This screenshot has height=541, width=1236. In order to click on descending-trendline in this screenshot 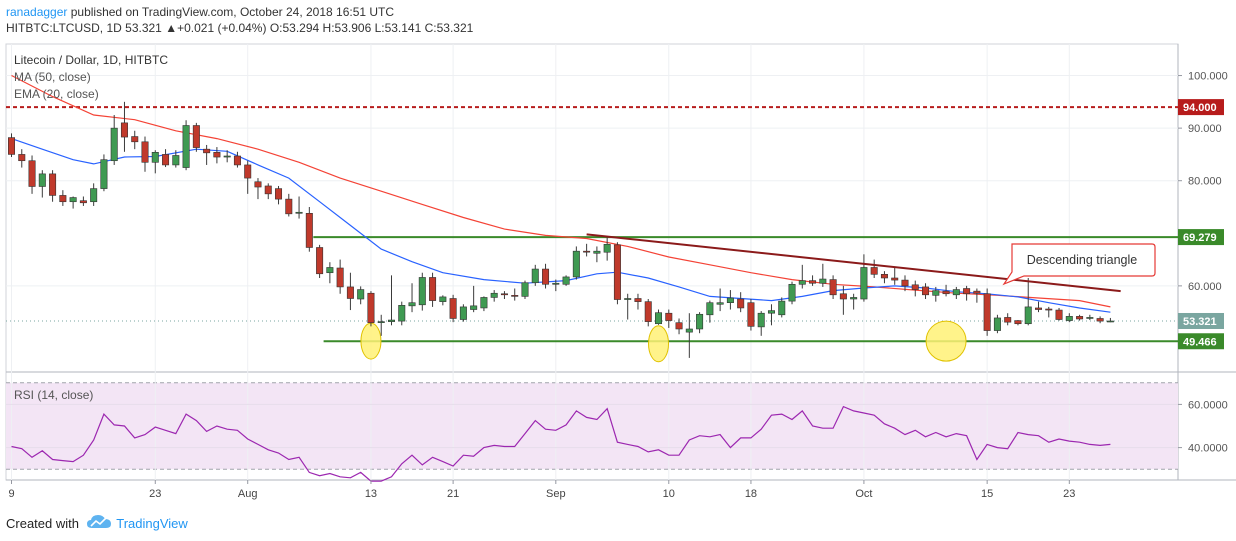, I will do `click(853, 263)`.